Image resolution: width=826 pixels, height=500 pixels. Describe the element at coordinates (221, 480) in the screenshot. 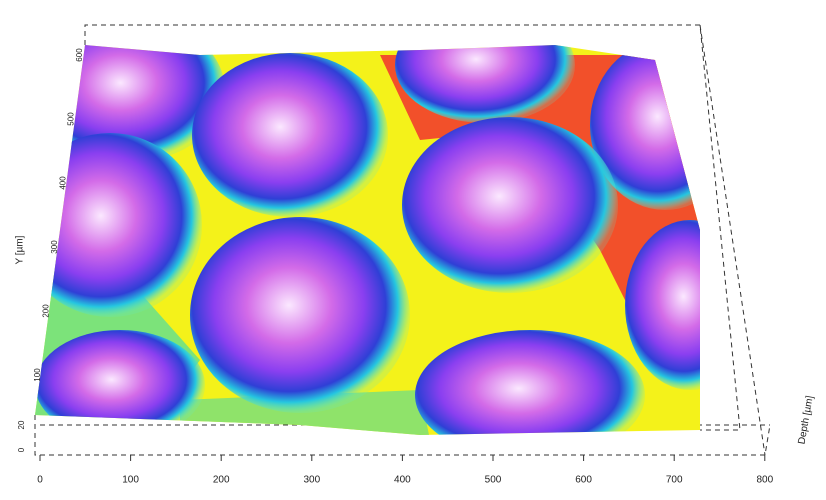

I see `x-tick-label: 200` at that location.